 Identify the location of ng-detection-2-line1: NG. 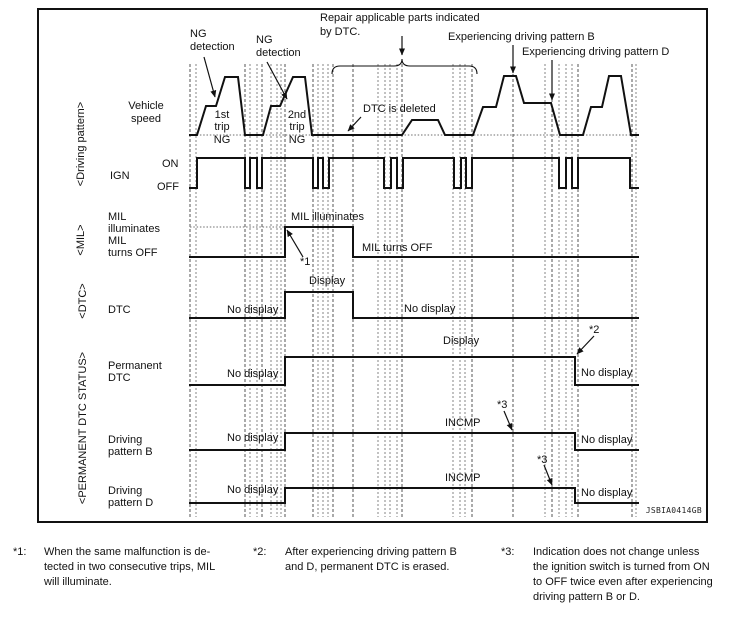
(264, 40).